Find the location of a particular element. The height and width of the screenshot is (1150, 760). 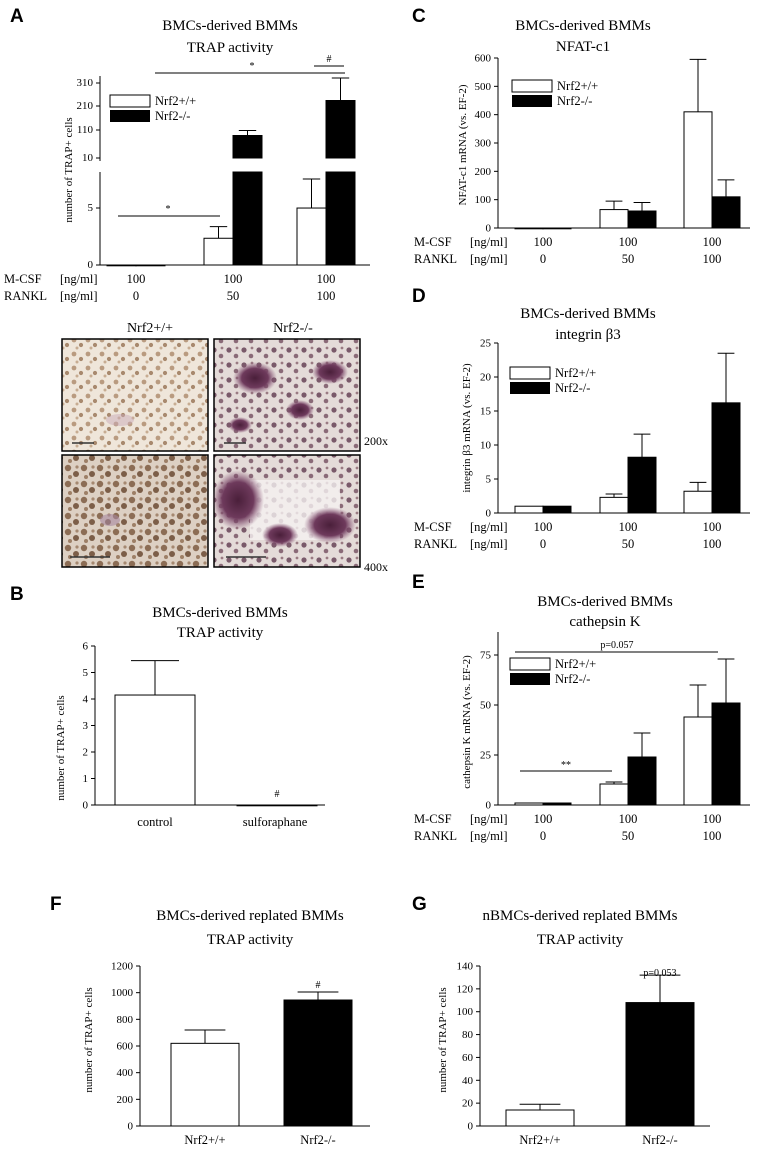

panel-e-y-ticks: 0 25 50 75 is located at coordinates (489, 731).